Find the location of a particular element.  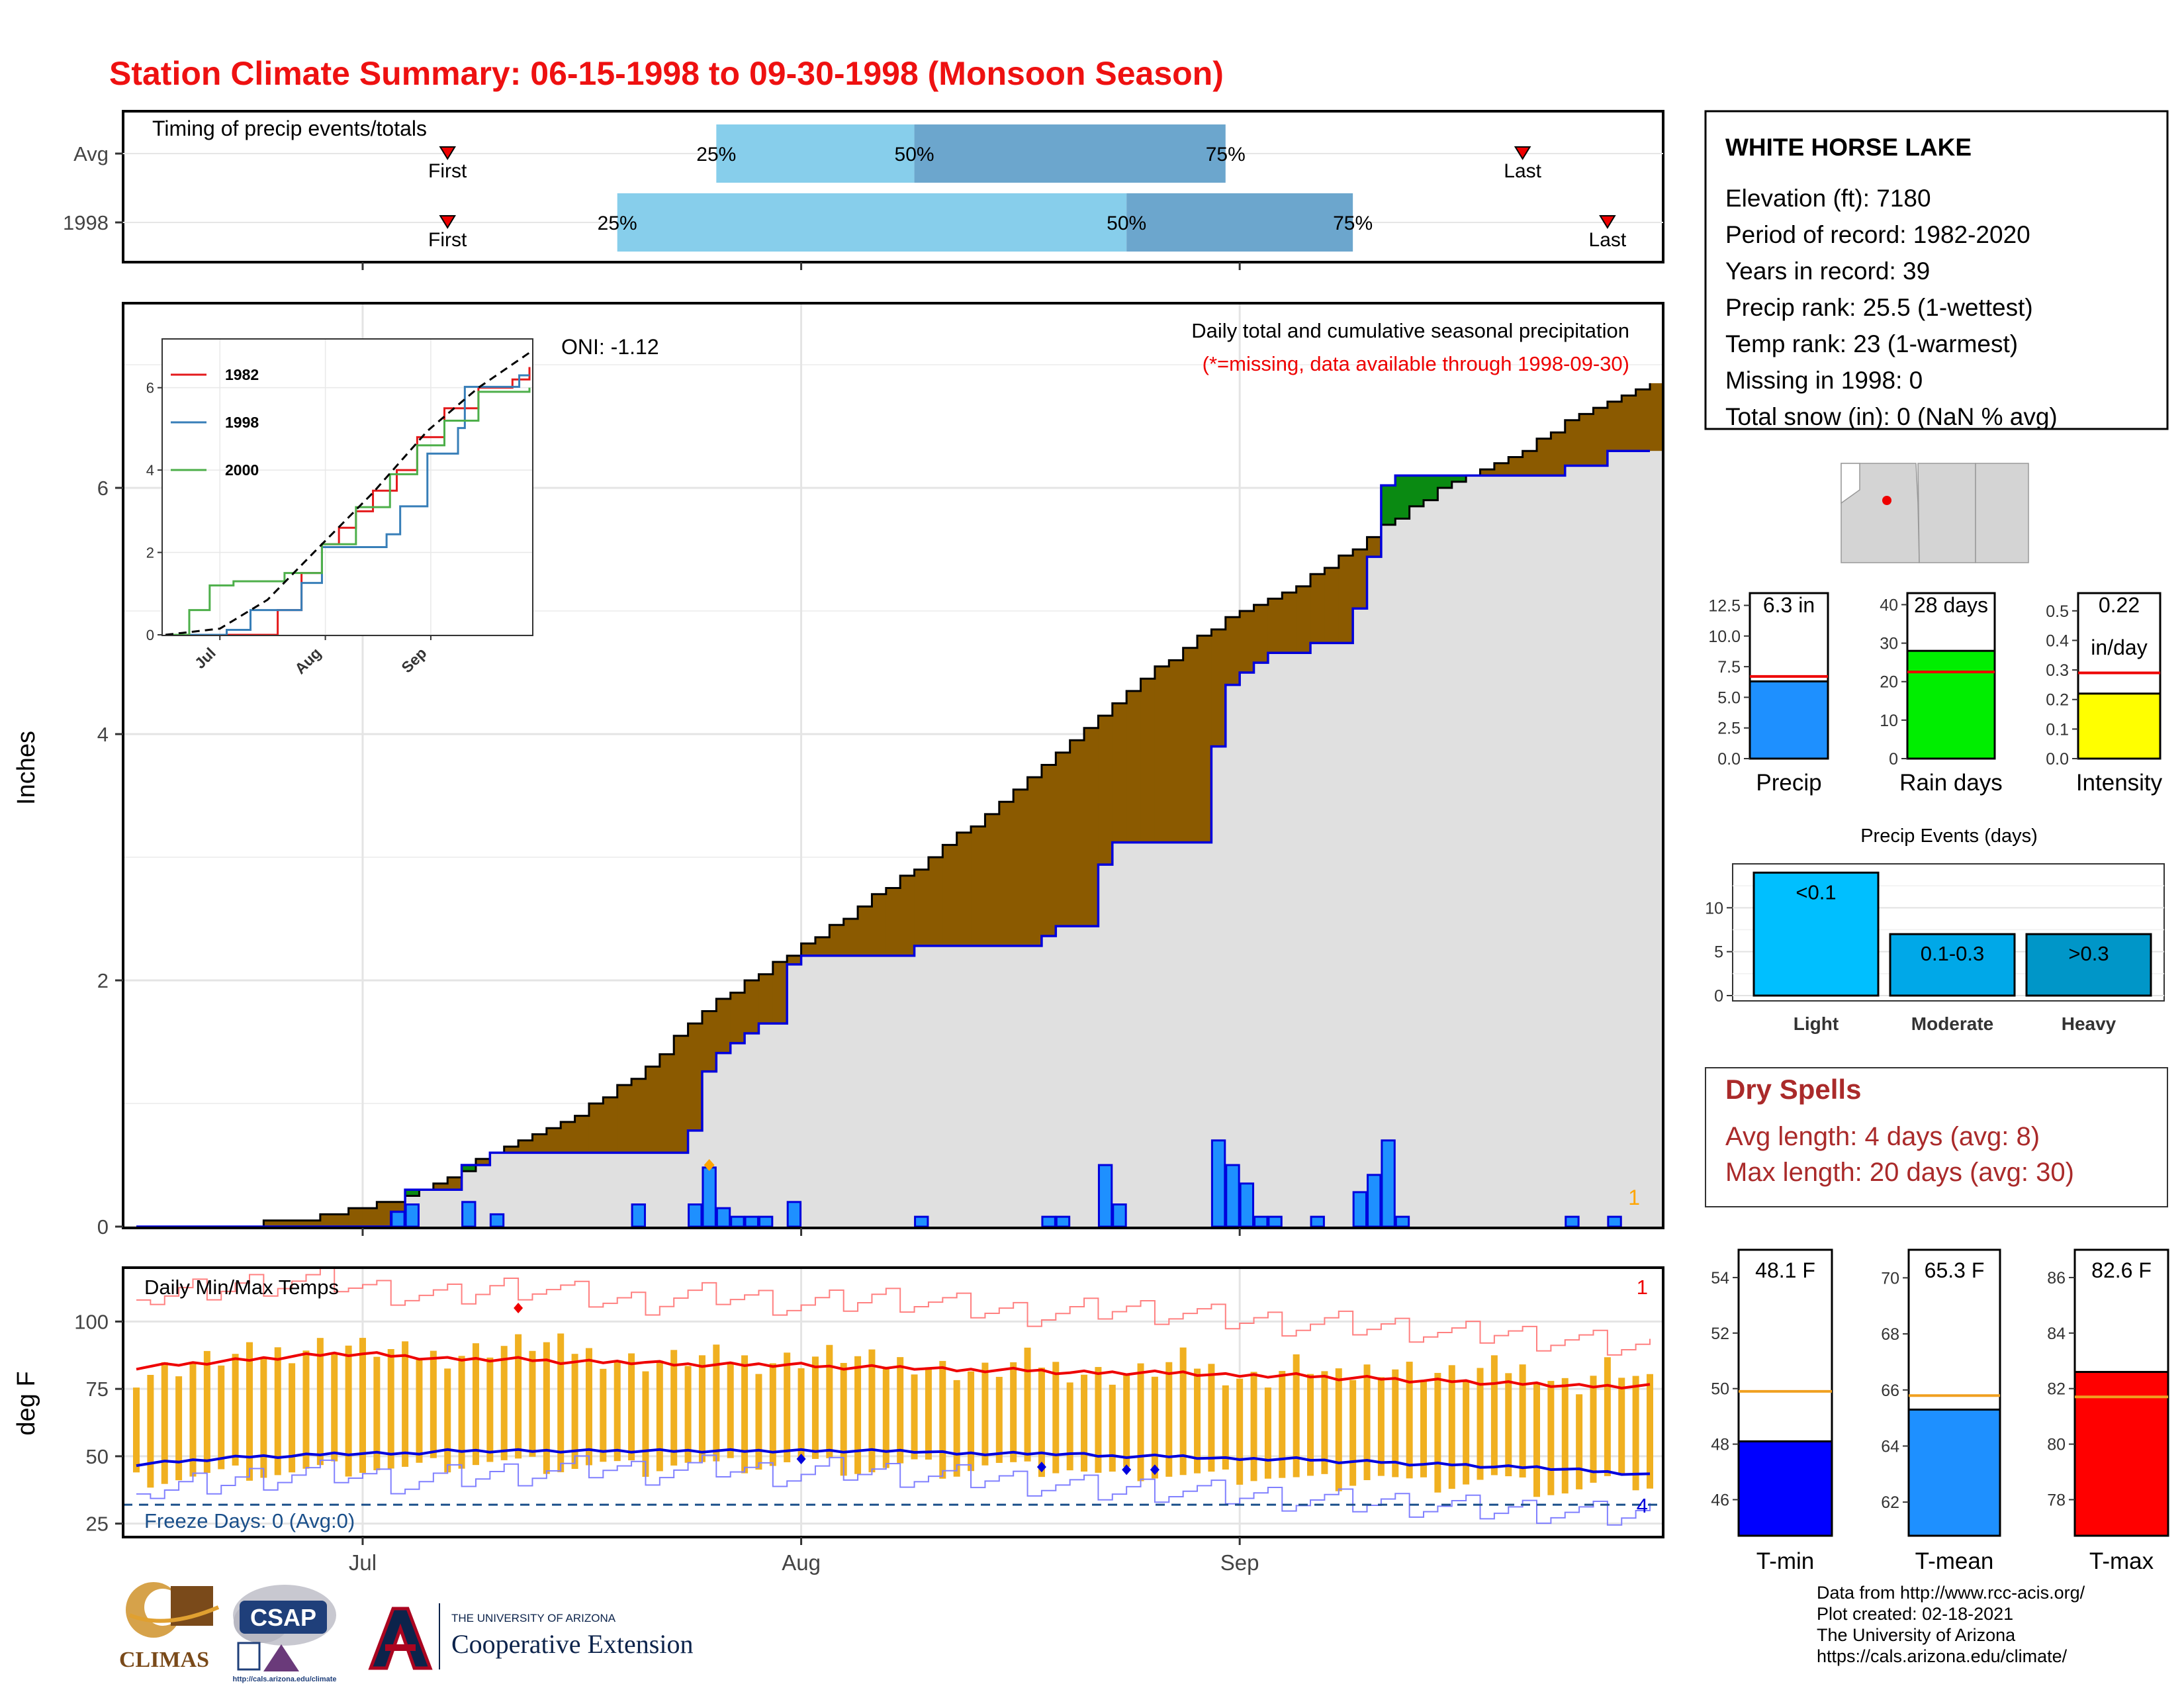

mini-y-tick-label: 40 is located at coordinates (1889, 605).